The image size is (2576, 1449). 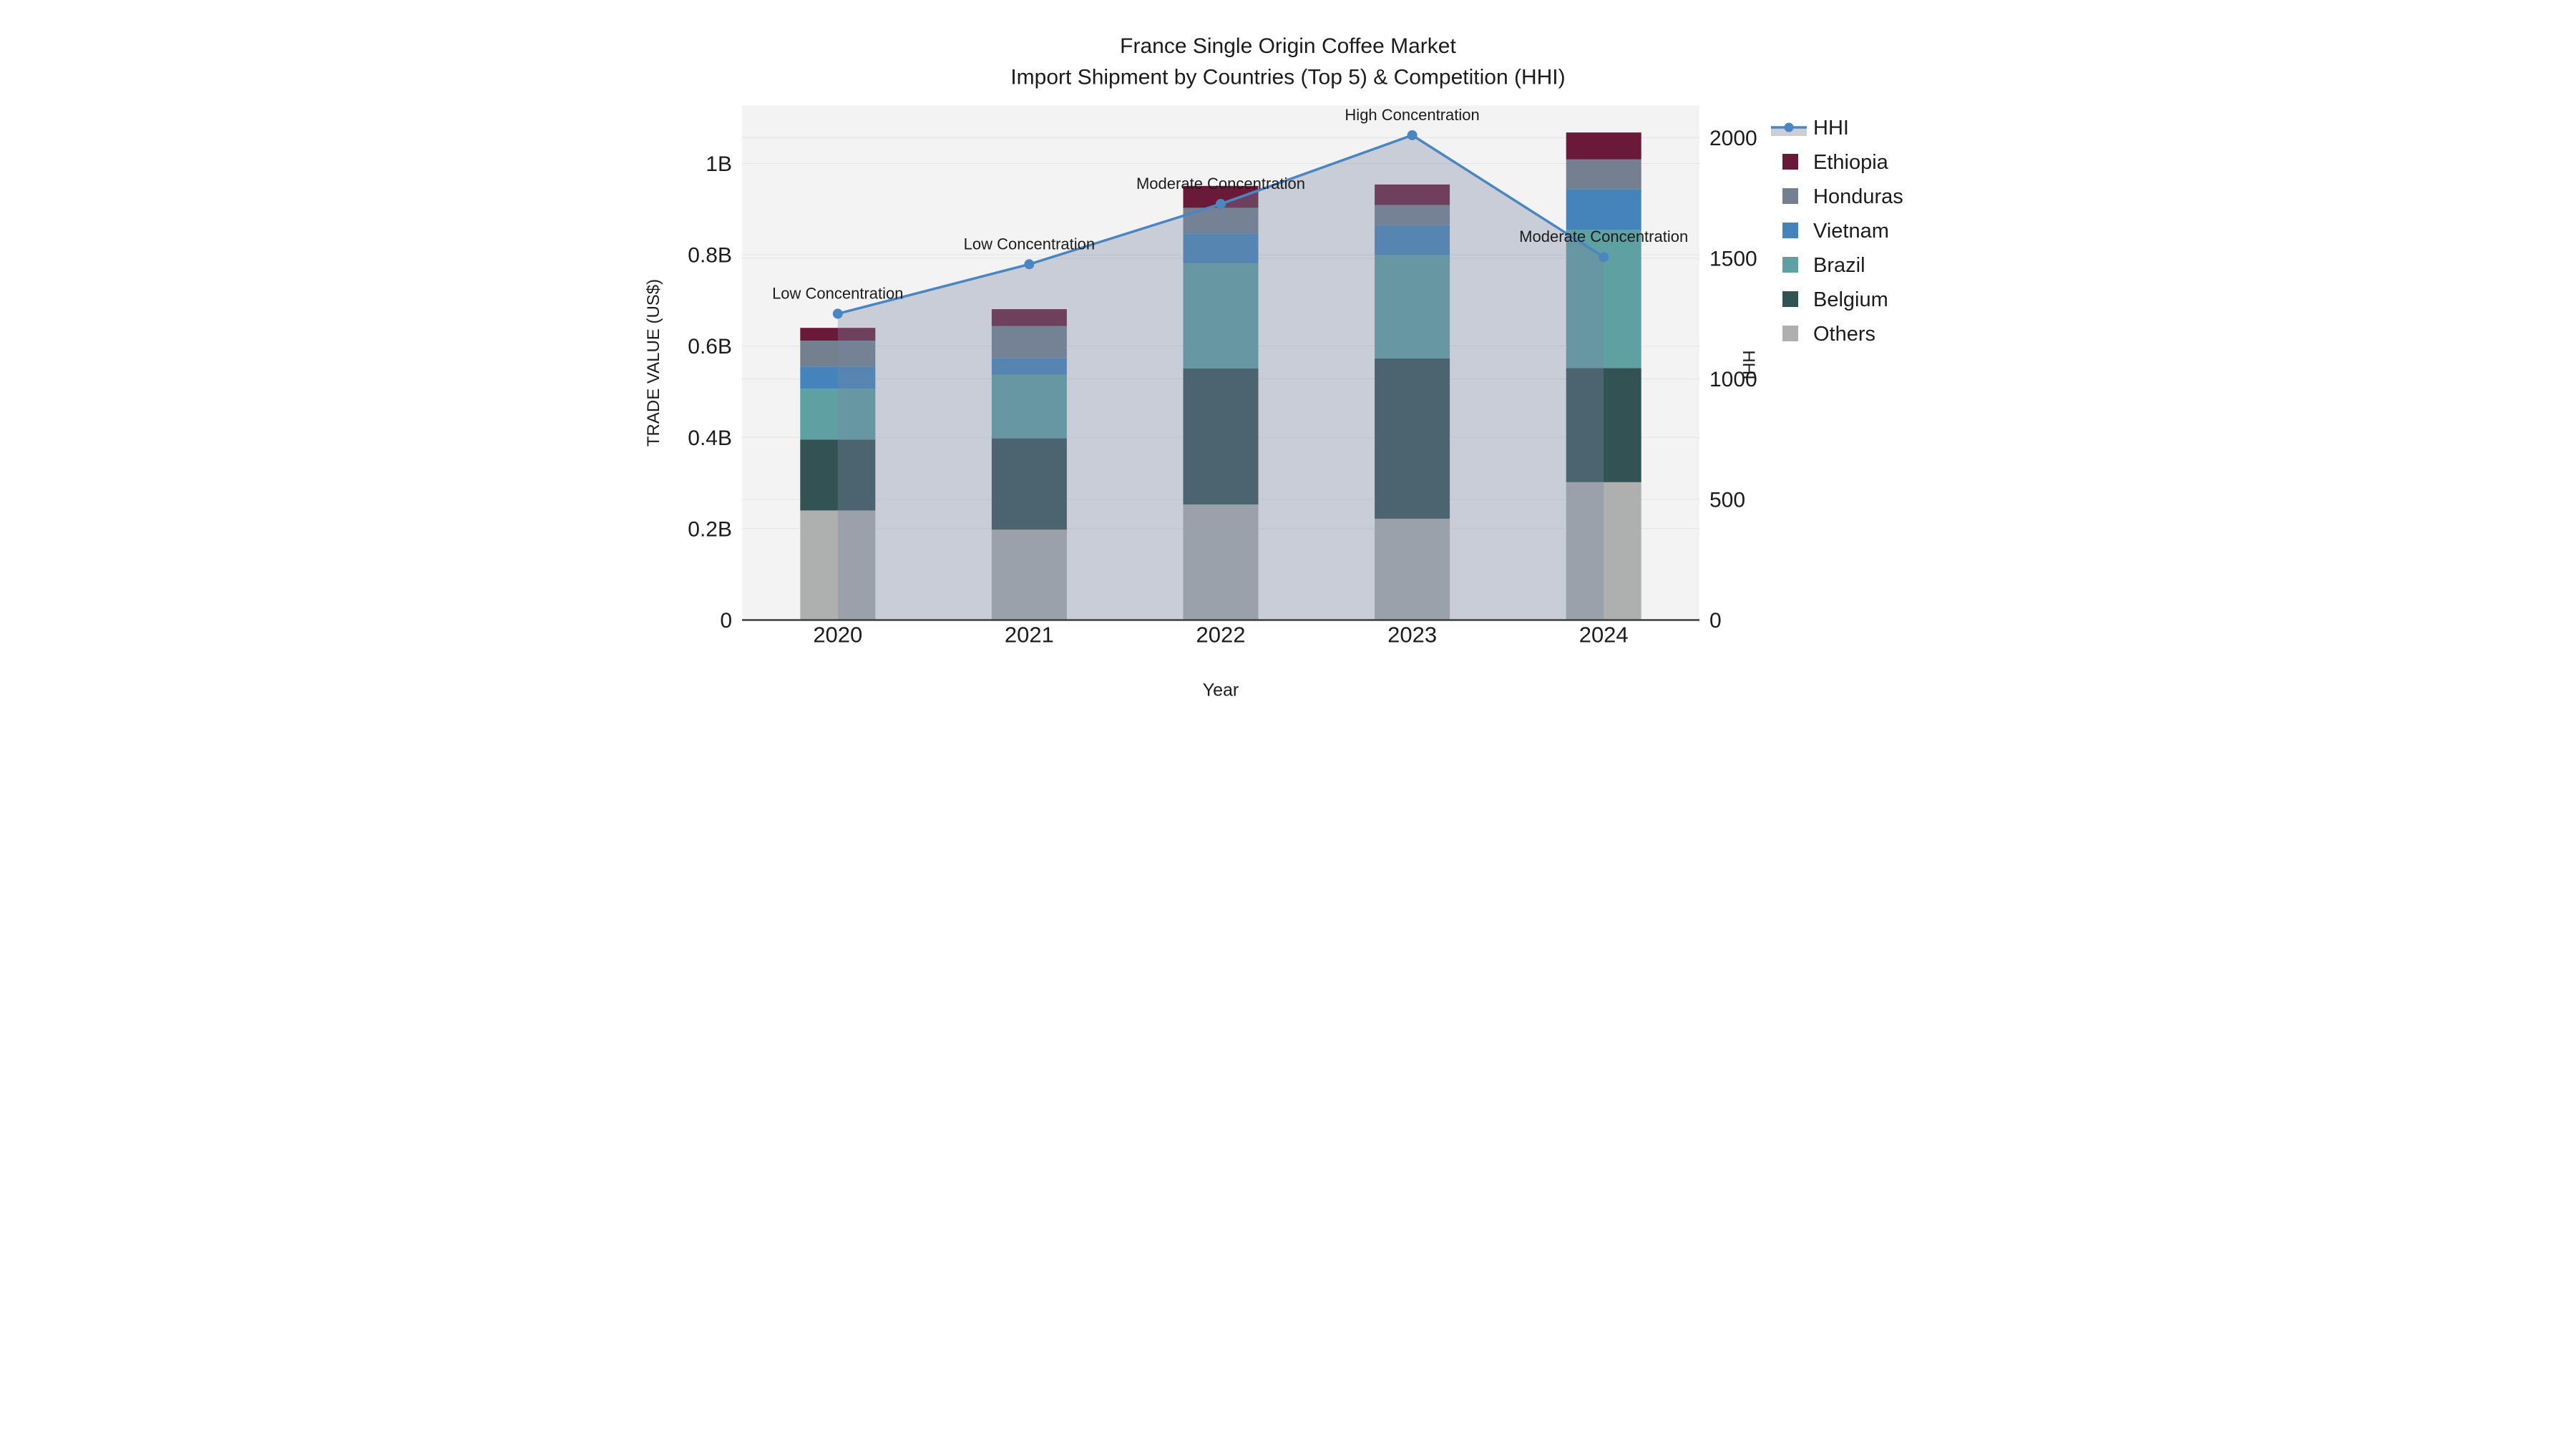 What do you see at coordinates (1029, 635) in the screenshot?
I see `svg-text: 2021` at bounding box center [1029, 635].